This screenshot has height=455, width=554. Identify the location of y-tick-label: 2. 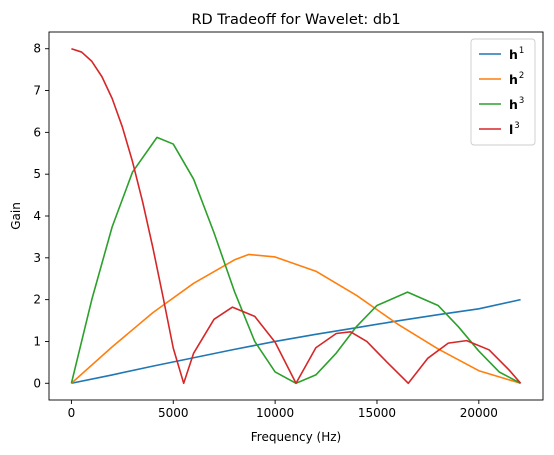
(37, 300).